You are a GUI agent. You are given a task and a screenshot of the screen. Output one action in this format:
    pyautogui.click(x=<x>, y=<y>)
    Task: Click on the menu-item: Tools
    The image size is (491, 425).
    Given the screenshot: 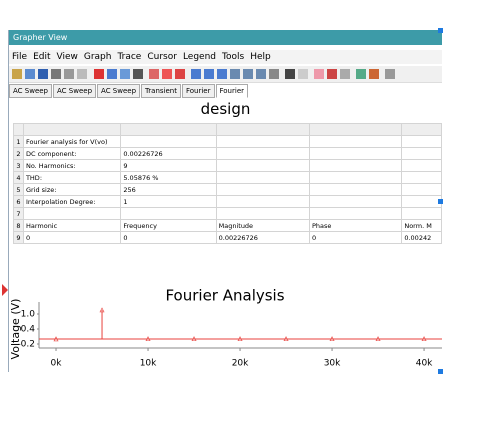 What is the action you would take?
    pyautogui.click(x=233, y=57)
    